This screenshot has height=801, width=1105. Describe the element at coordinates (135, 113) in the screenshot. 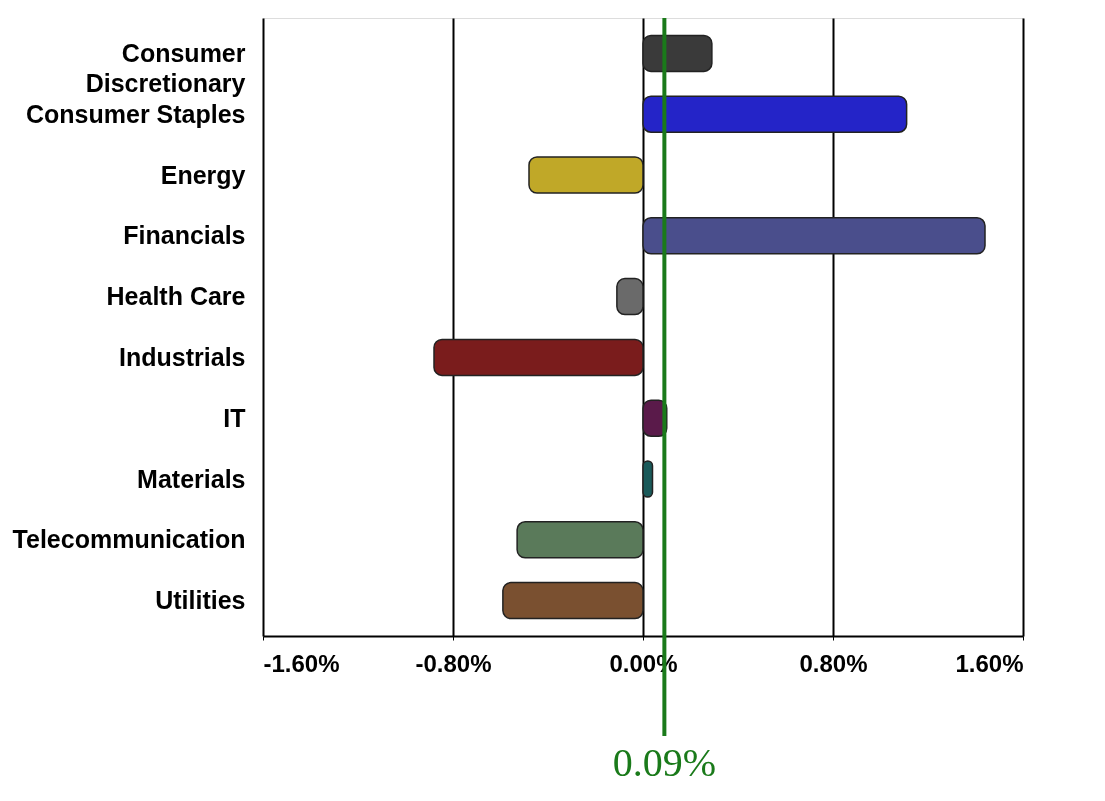

I see `y-tick-label: Consumer Staples` at that location.